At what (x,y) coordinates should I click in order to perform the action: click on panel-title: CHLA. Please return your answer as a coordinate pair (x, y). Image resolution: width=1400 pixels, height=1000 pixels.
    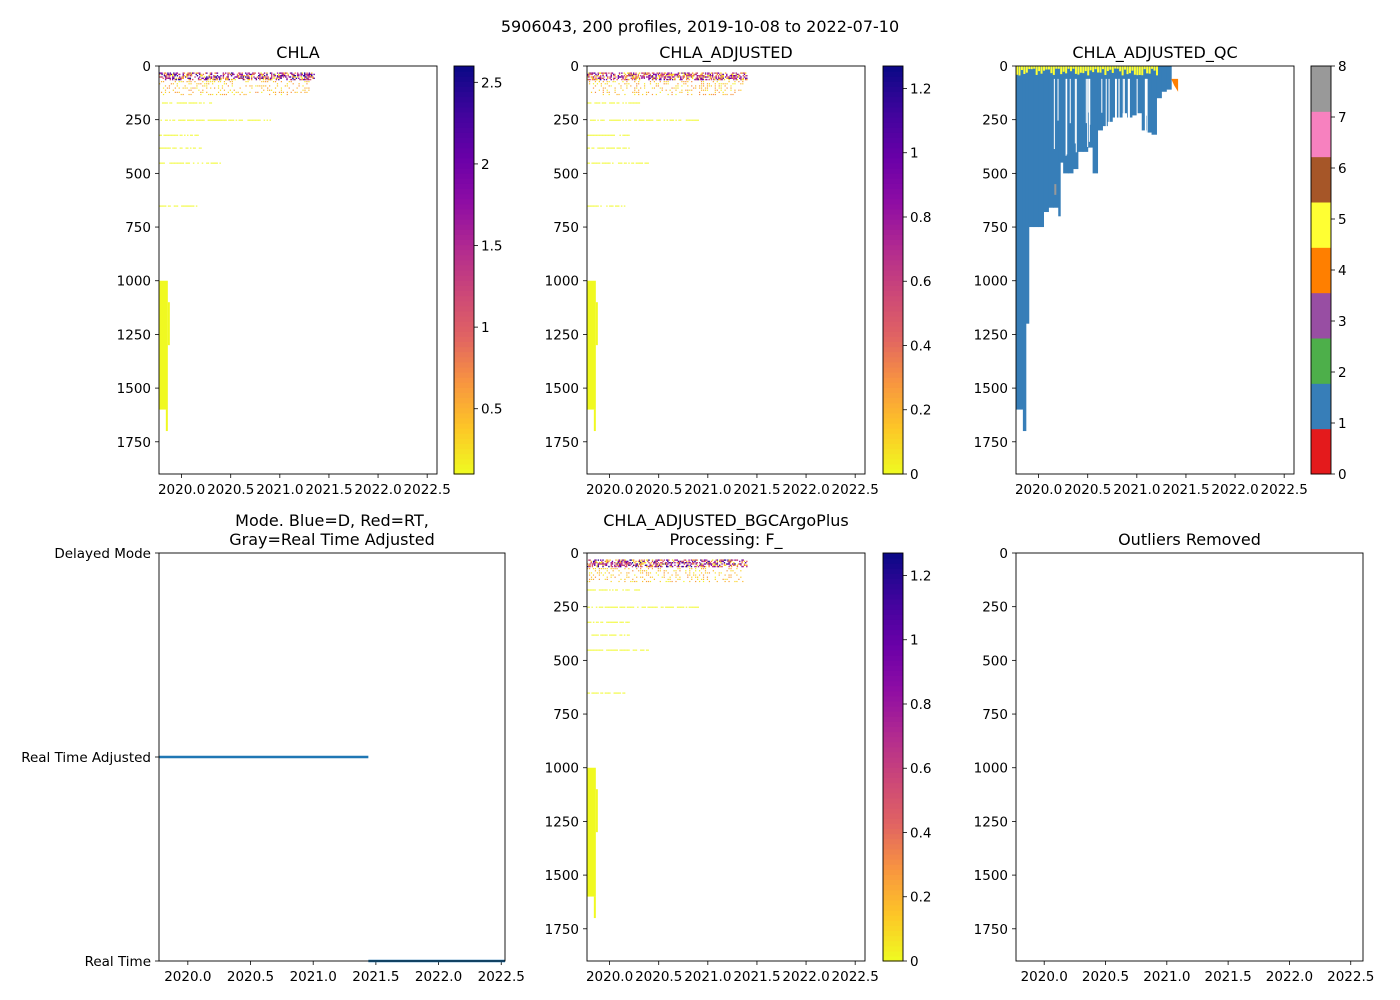
    Looking at the image, I should click on (297, 52).